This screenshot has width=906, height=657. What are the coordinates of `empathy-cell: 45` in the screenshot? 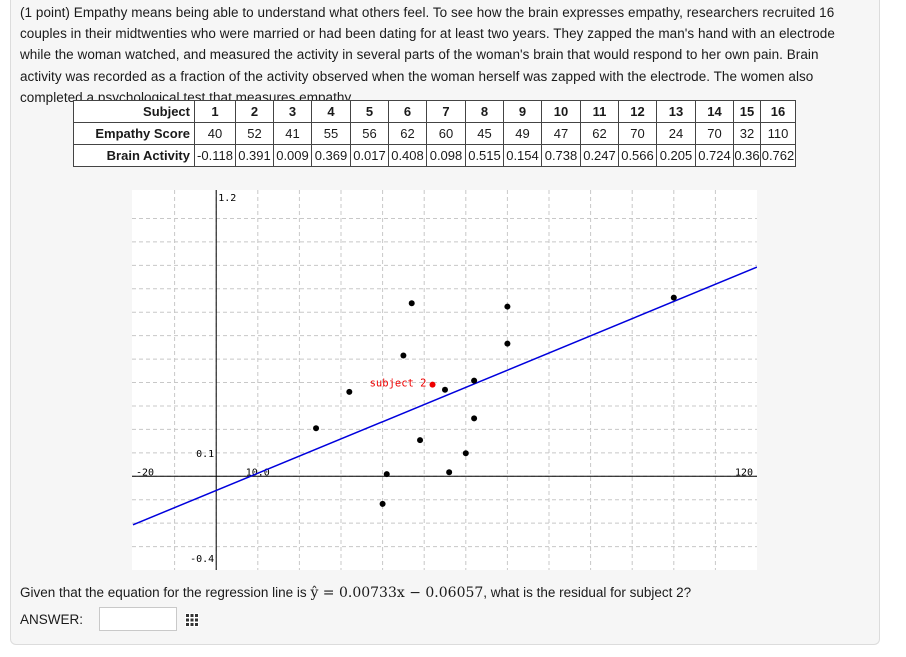 It's located at (484, 133).